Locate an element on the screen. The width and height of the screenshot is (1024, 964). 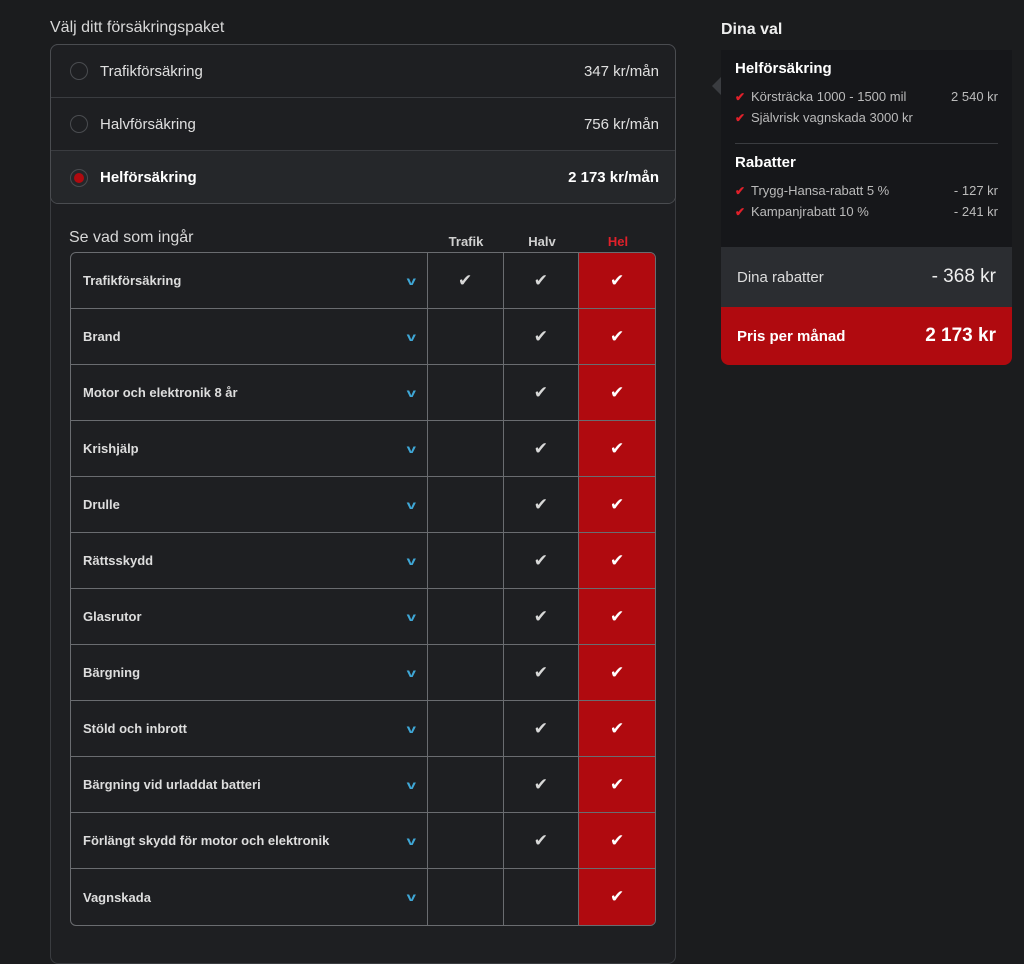
coverage-expander: Krishjälp v is located at coordinates (249, 448).